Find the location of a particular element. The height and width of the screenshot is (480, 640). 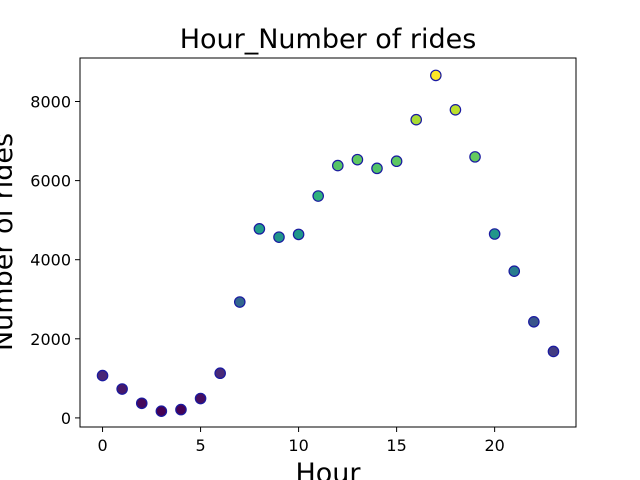

x-tick-label: 20 is located at coordinates (494, 445).